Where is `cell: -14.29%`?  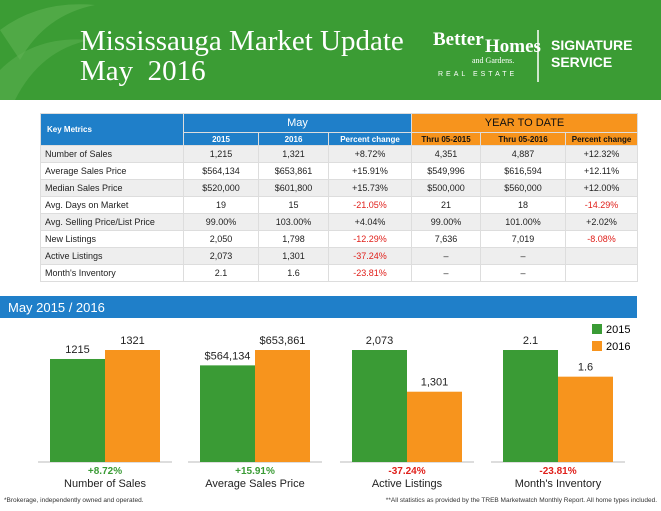 cell: -14.29% is located at coordinates (602, 205).